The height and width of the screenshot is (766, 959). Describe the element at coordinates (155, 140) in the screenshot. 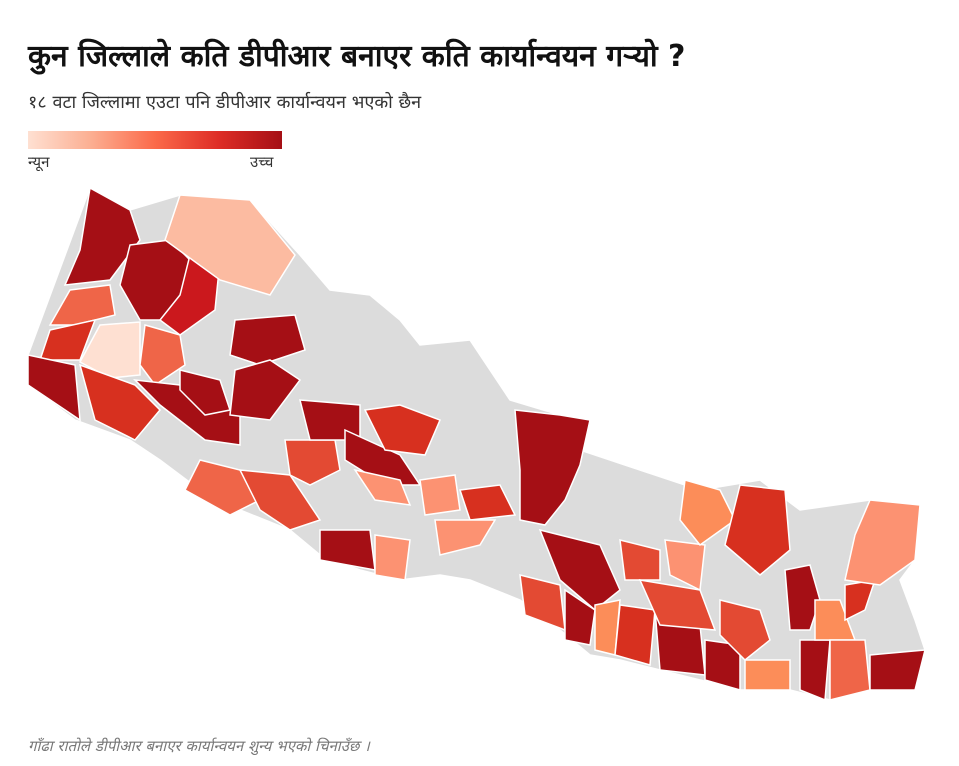

I see `legend-gradient` at that location.